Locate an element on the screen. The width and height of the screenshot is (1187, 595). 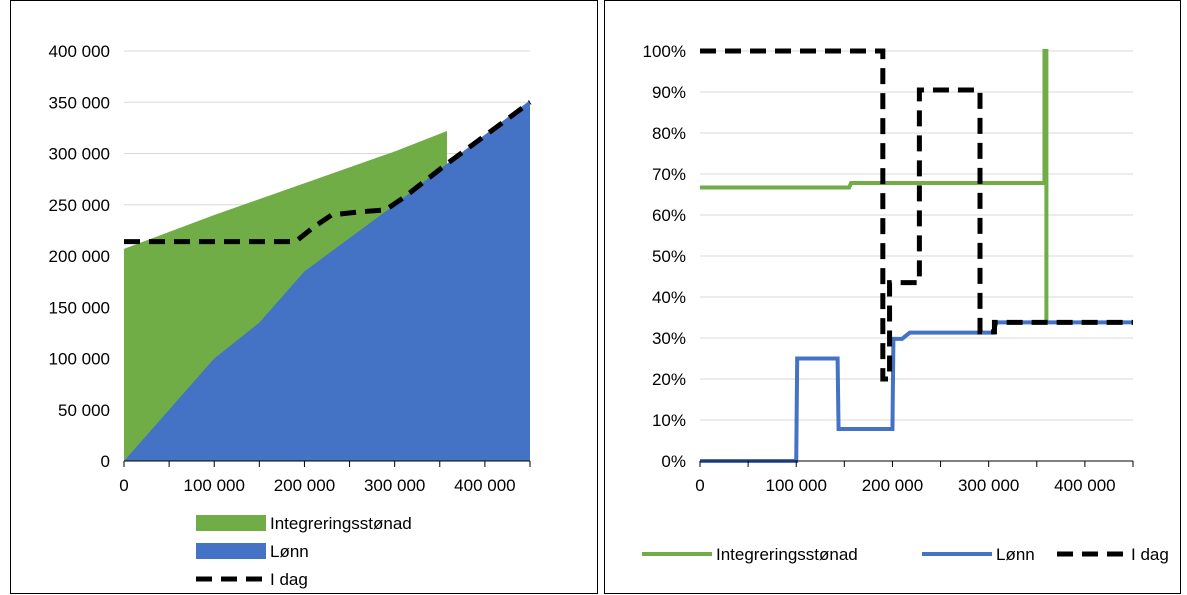
right-y-tick-label: 10% is located at coordinates (669, 420).